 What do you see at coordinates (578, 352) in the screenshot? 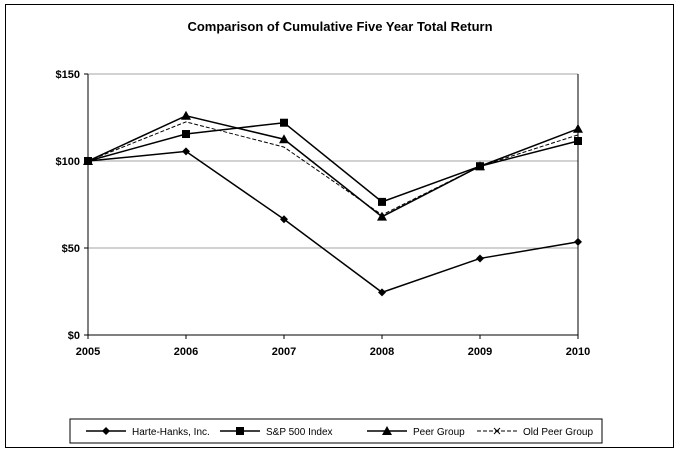
I see `x-tick-label-5: 2010` at bounding box center [578, 352].